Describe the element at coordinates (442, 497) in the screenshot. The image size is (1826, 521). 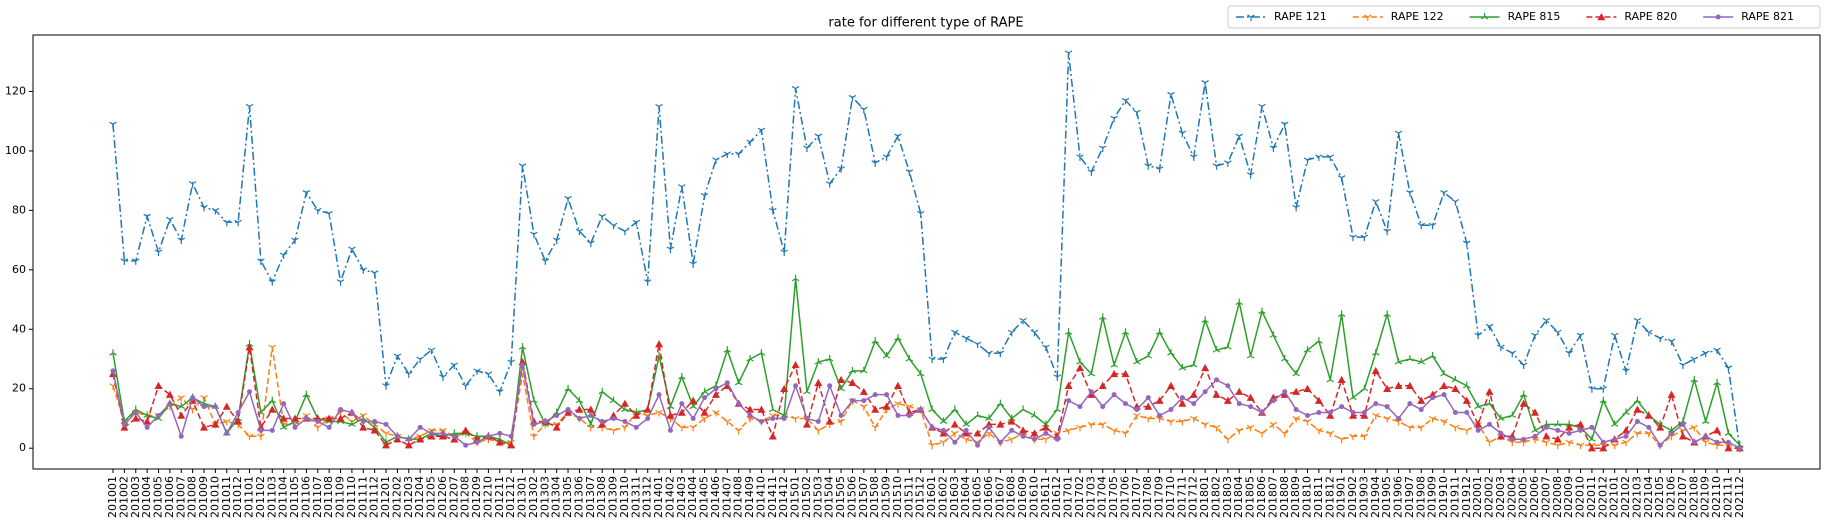
I see `x-tick-label: 201206` at that location.